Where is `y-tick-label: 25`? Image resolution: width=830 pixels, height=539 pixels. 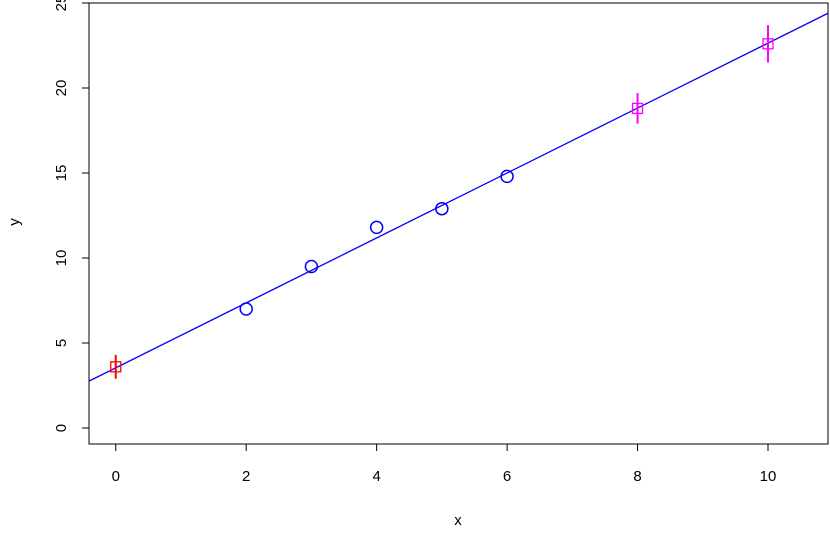
y-tick-label: 25 is located at coordinates (61, 5).